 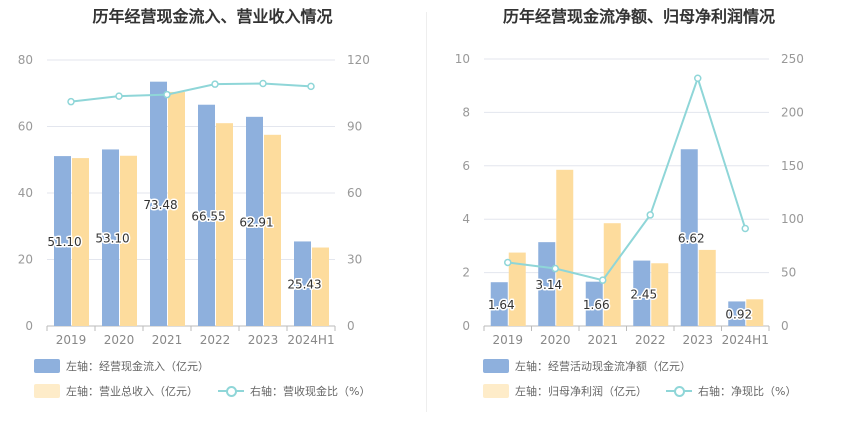 I want to click on data-label: 1.64, so click(x=501, y=305).